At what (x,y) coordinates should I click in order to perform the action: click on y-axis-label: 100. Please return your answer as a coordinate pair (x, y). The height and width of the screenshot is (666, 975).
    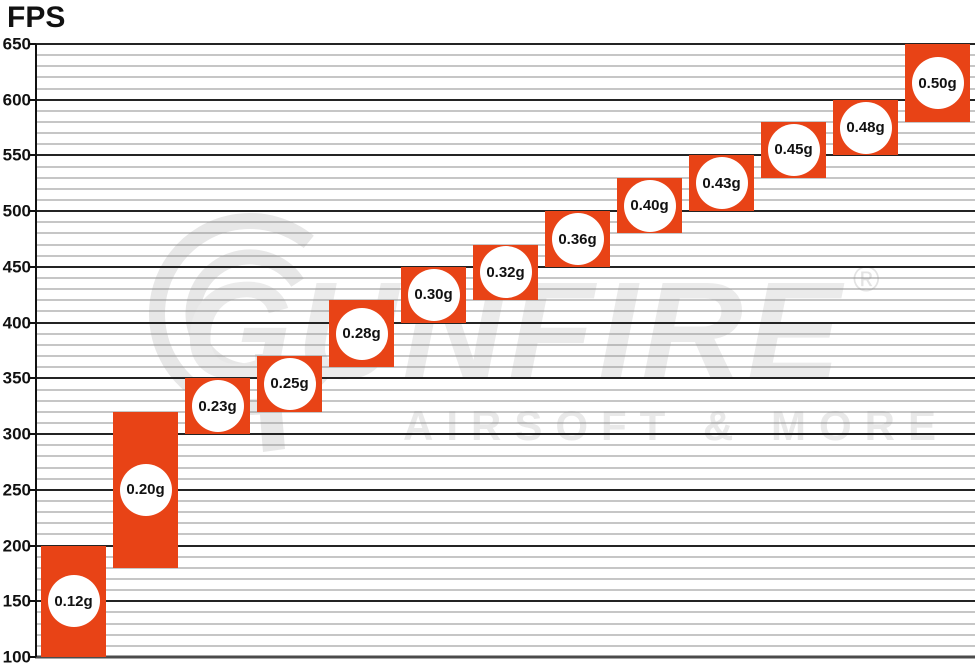
    Looking at the image, I should click on (16, 656).